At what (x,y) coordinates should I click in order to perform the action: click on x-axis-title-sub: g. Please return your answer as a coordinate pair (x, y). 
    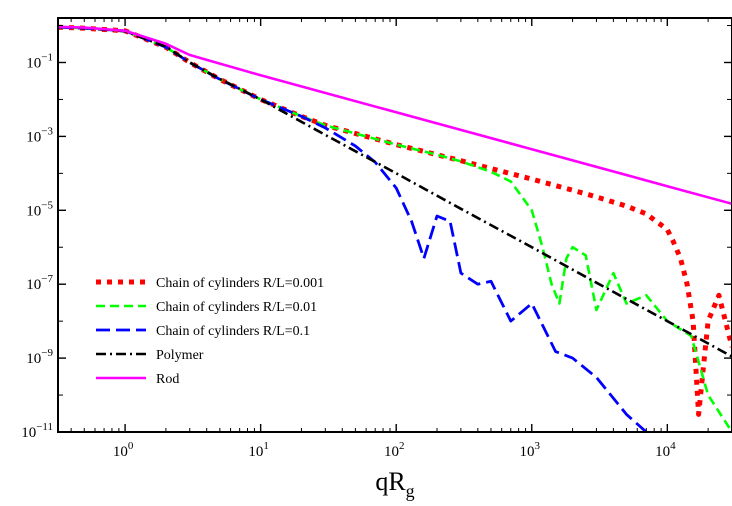
    Looking at the image, I should click on (410, 491).